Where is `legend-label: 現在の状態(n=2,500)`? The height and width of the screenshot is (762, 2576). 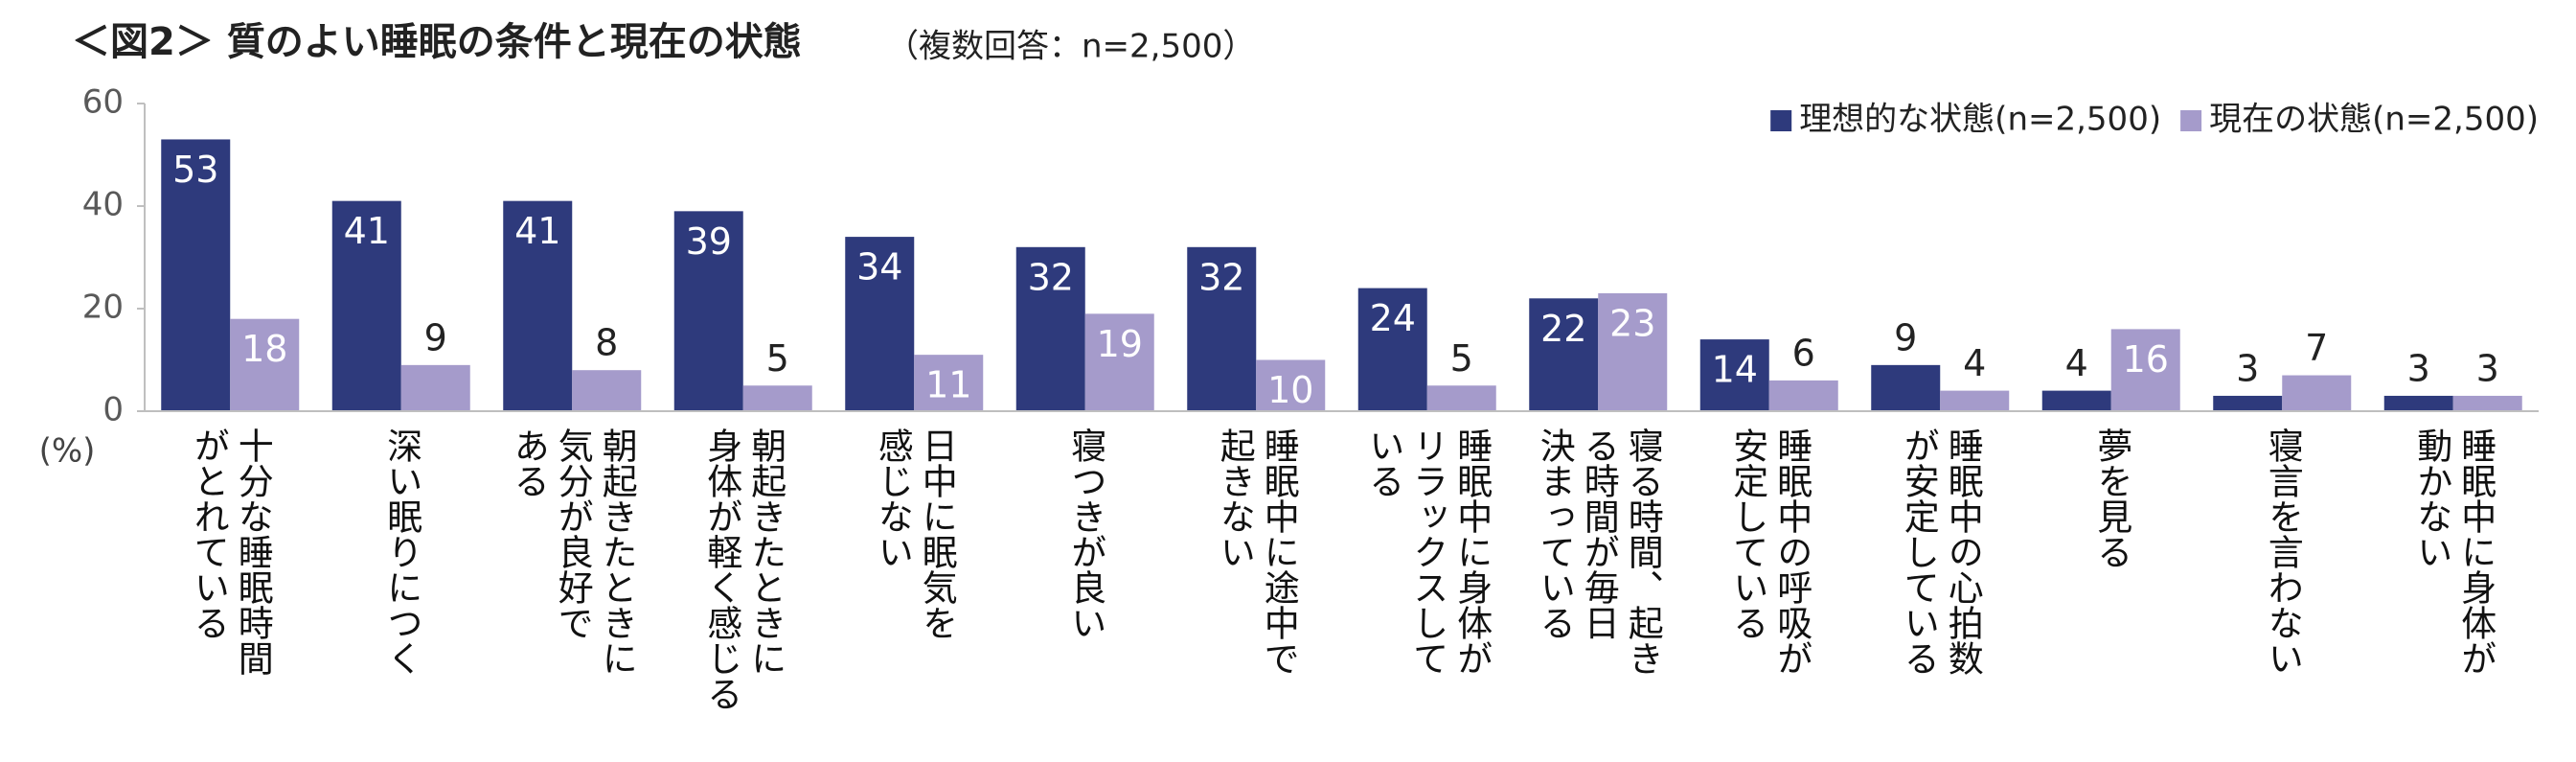
legend-label: 現在の状態(n=2,500) is located at coordinates (2374, 120).